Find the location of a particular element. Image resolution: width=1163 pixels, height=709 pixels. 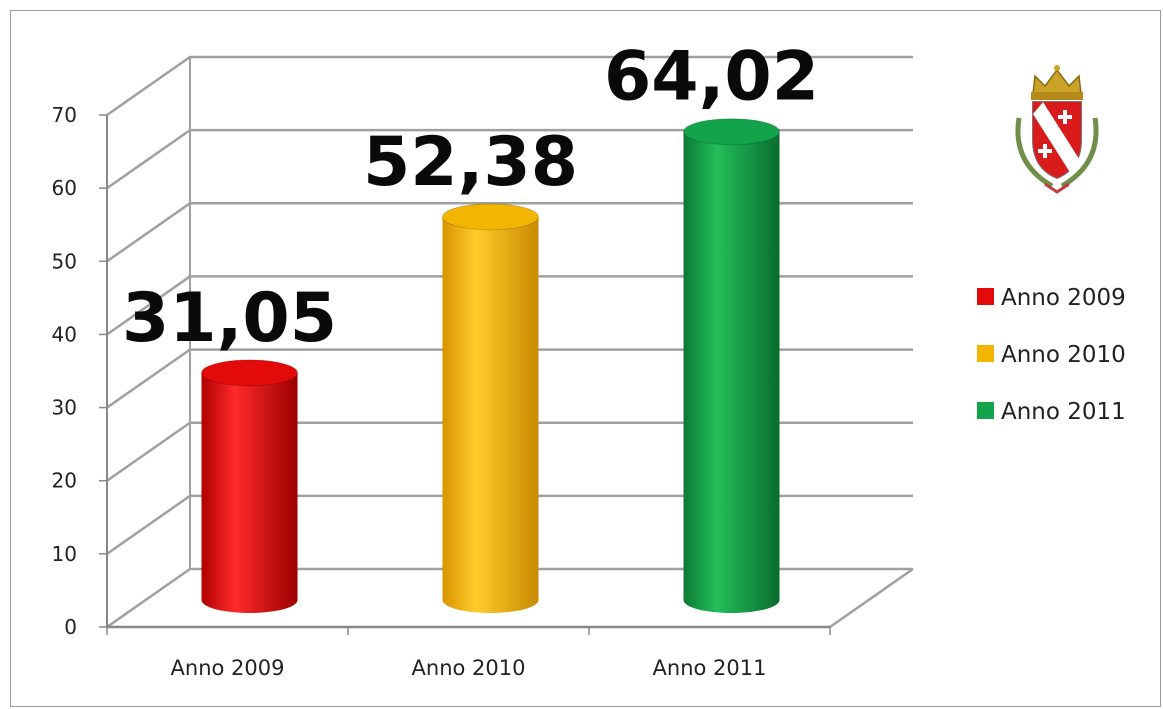

y-tick-label: 60 is located at coordinates (64, 188).